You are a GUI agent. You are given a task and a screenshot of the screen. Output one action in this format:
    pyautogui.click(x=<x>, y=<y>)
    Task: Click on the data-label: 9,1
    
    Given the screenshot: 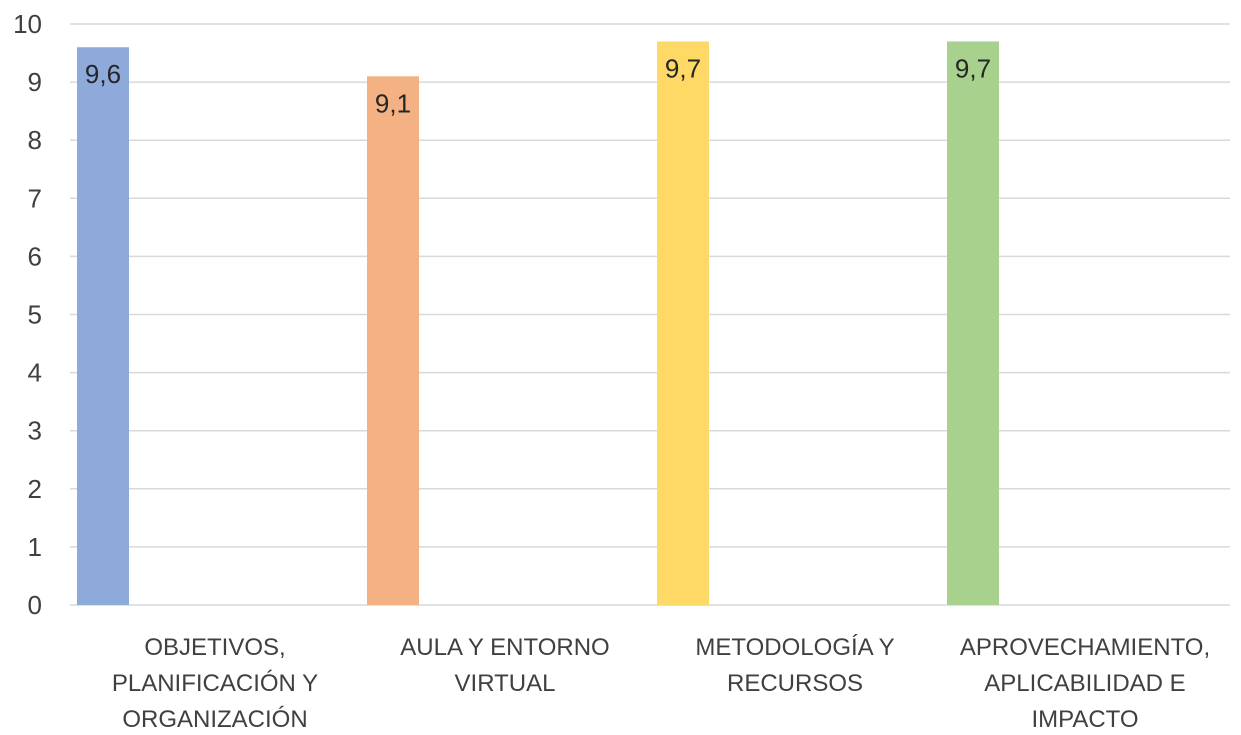 What is the action you would take?
    pyautogui.click(x=393, y=103)
    